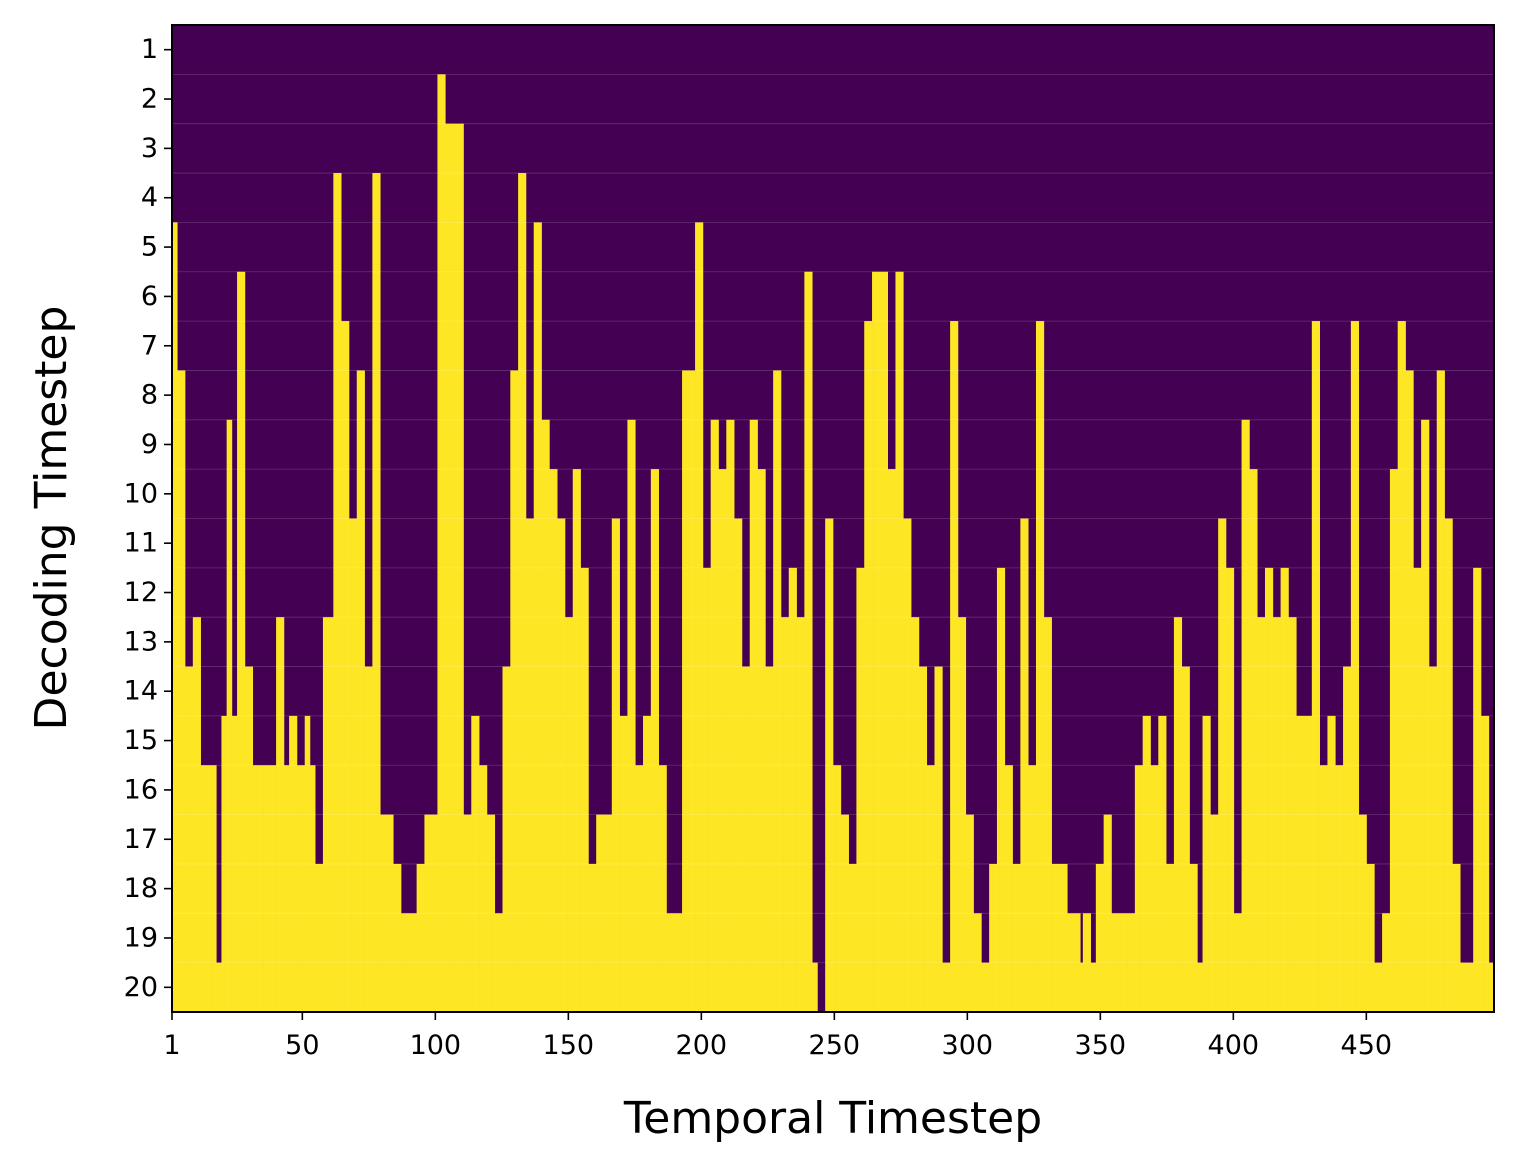 This screenshot has height=1173, width=1521. Describe the element at coordinates (436, 1045) in the screenshot. I see `x-tick-label: 100` at that location.